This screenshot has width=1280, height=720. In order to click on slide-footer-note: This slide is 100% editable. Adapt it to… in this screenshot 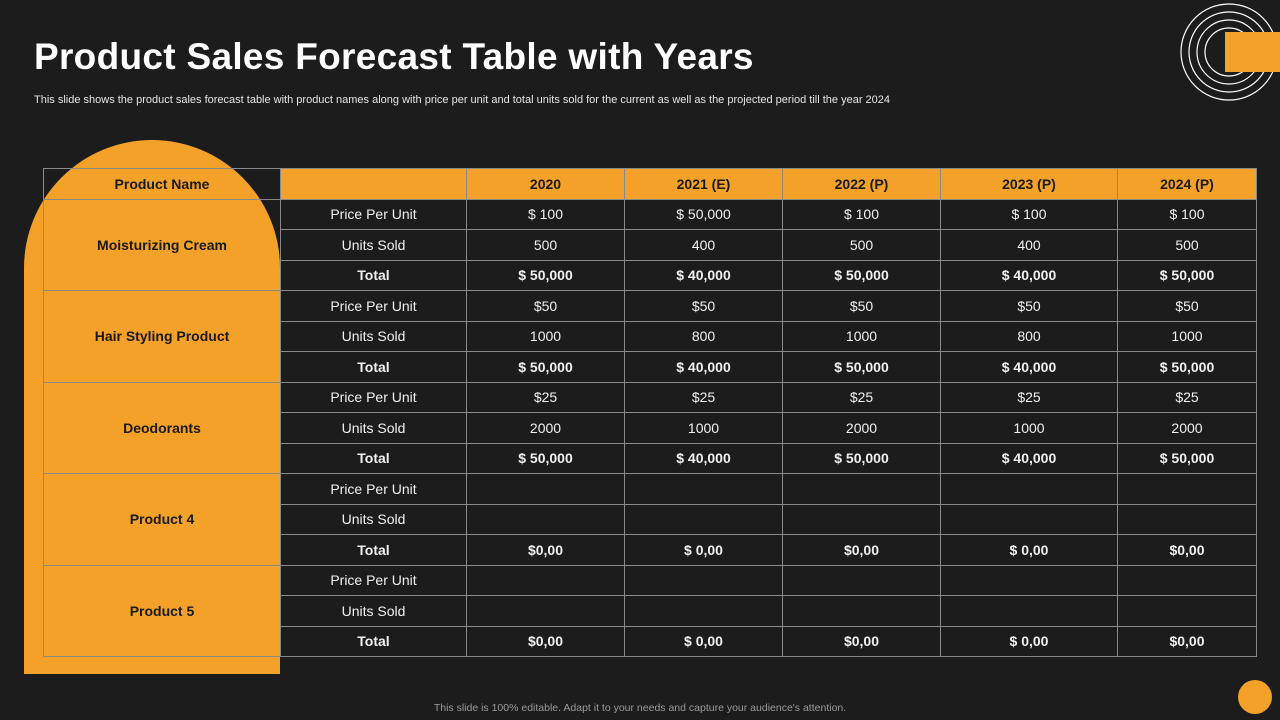, I will do `click(640, 708)`.